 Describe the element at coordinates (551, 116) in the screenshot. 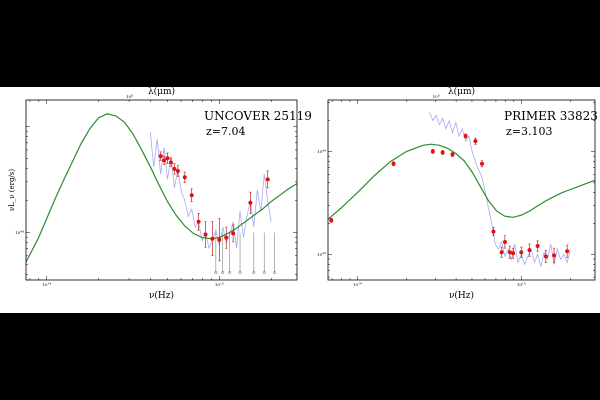

I see `chart-title: PRIMER 33823` at that location.